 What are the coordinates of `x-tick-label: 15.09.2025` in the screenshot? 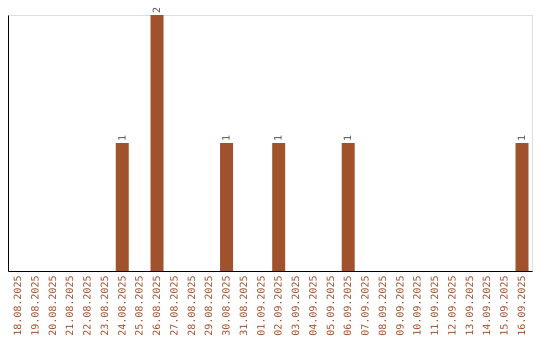 It's located at (505, 306).